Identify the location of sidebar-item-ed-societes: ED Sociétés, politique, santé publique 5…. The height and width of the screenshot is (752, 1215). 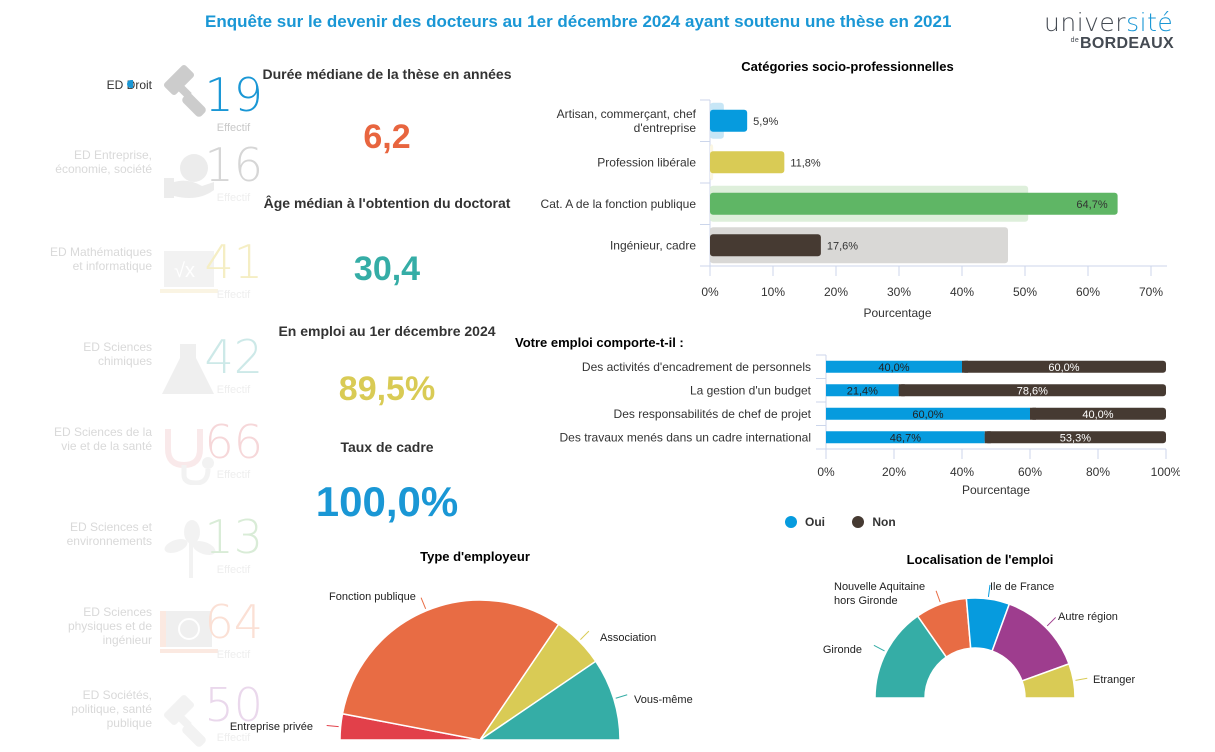
(147, 716).